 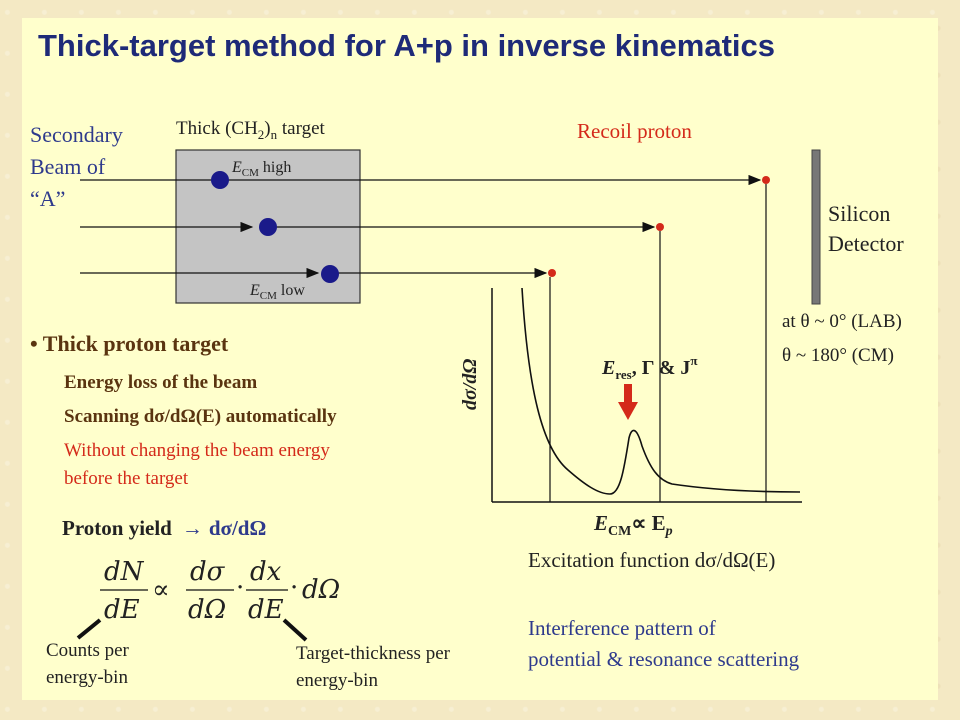 I want to click on proton-yield-label: Proton yield → dσ/dΩ, so click(x=164, y=528).